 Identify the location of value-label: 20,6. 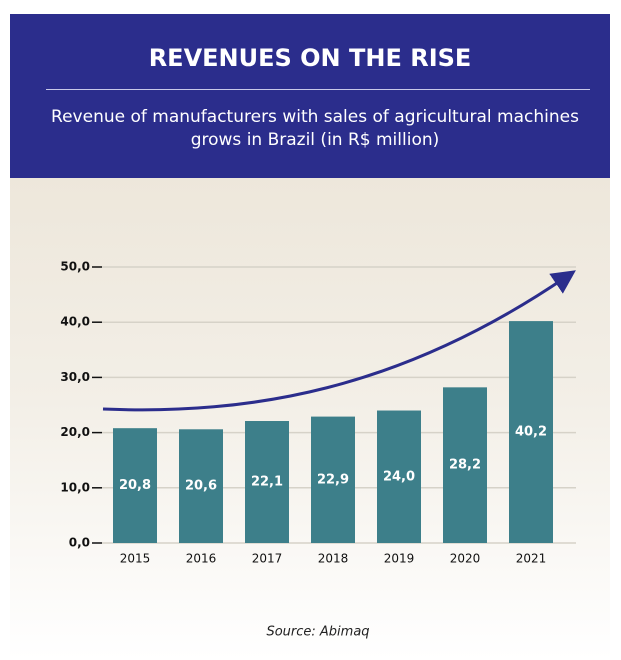
(201, 486).